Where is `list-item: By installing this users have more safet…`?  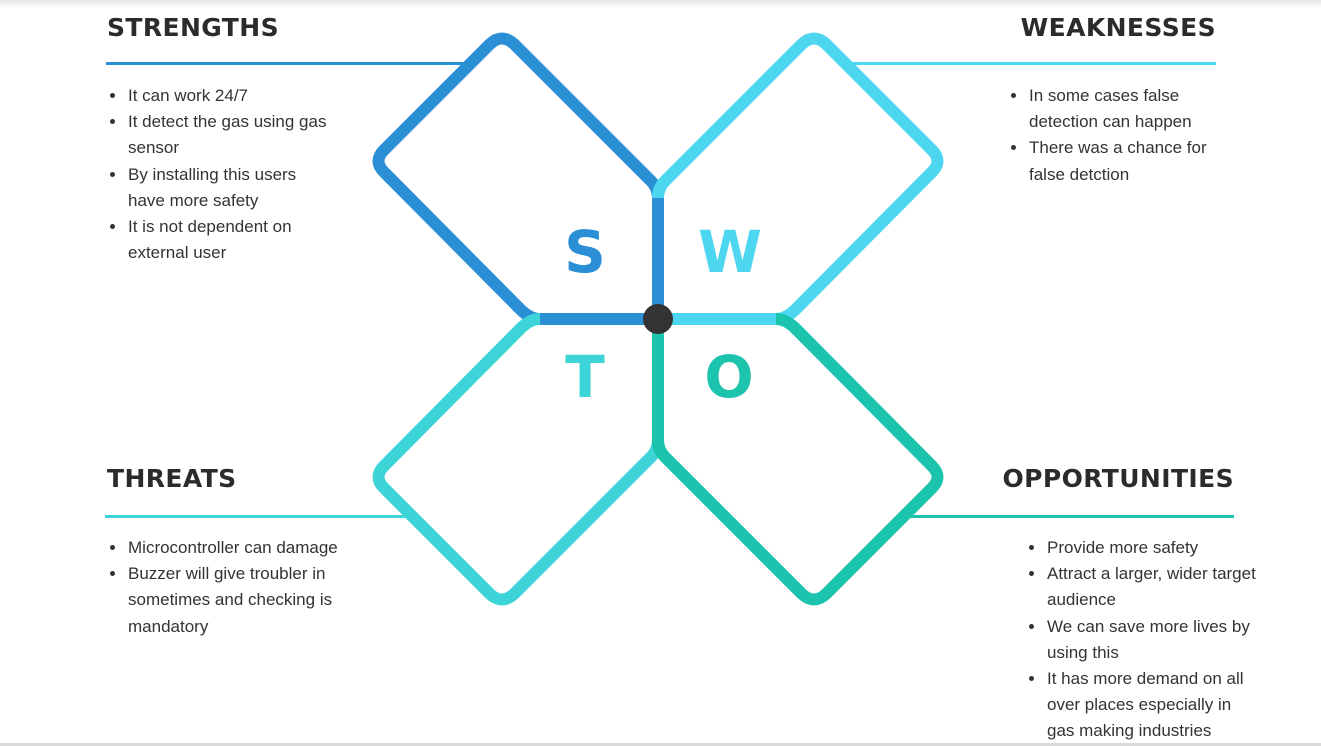
list-item: By installing this users have more safet… is located at coordinates (229, 188).